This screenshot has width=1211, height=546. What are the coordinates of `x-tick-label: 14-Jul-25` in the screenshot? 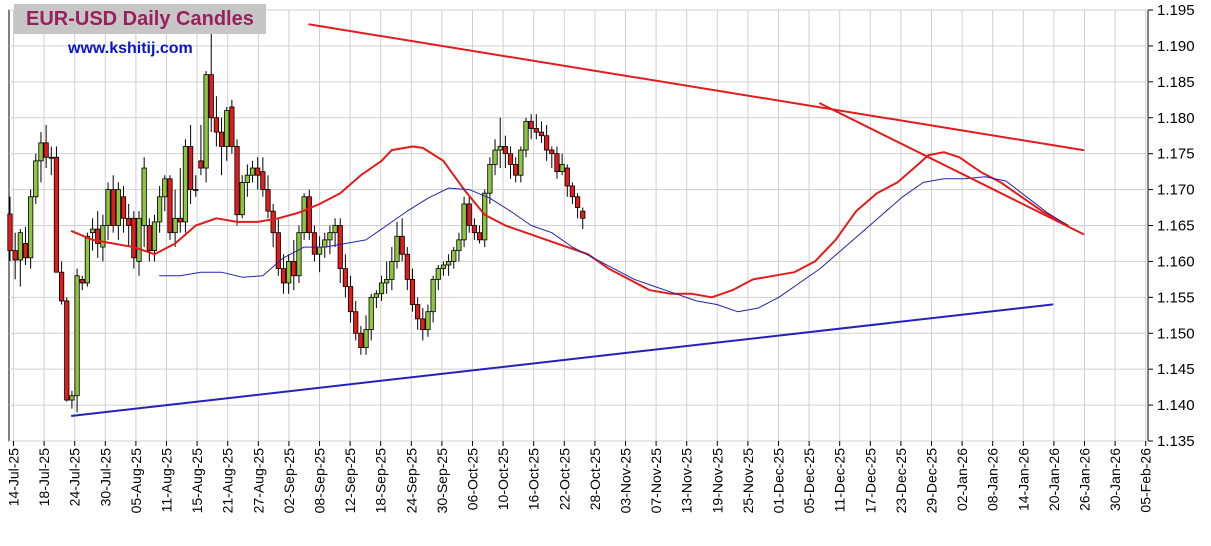 It's located at (14, 477).